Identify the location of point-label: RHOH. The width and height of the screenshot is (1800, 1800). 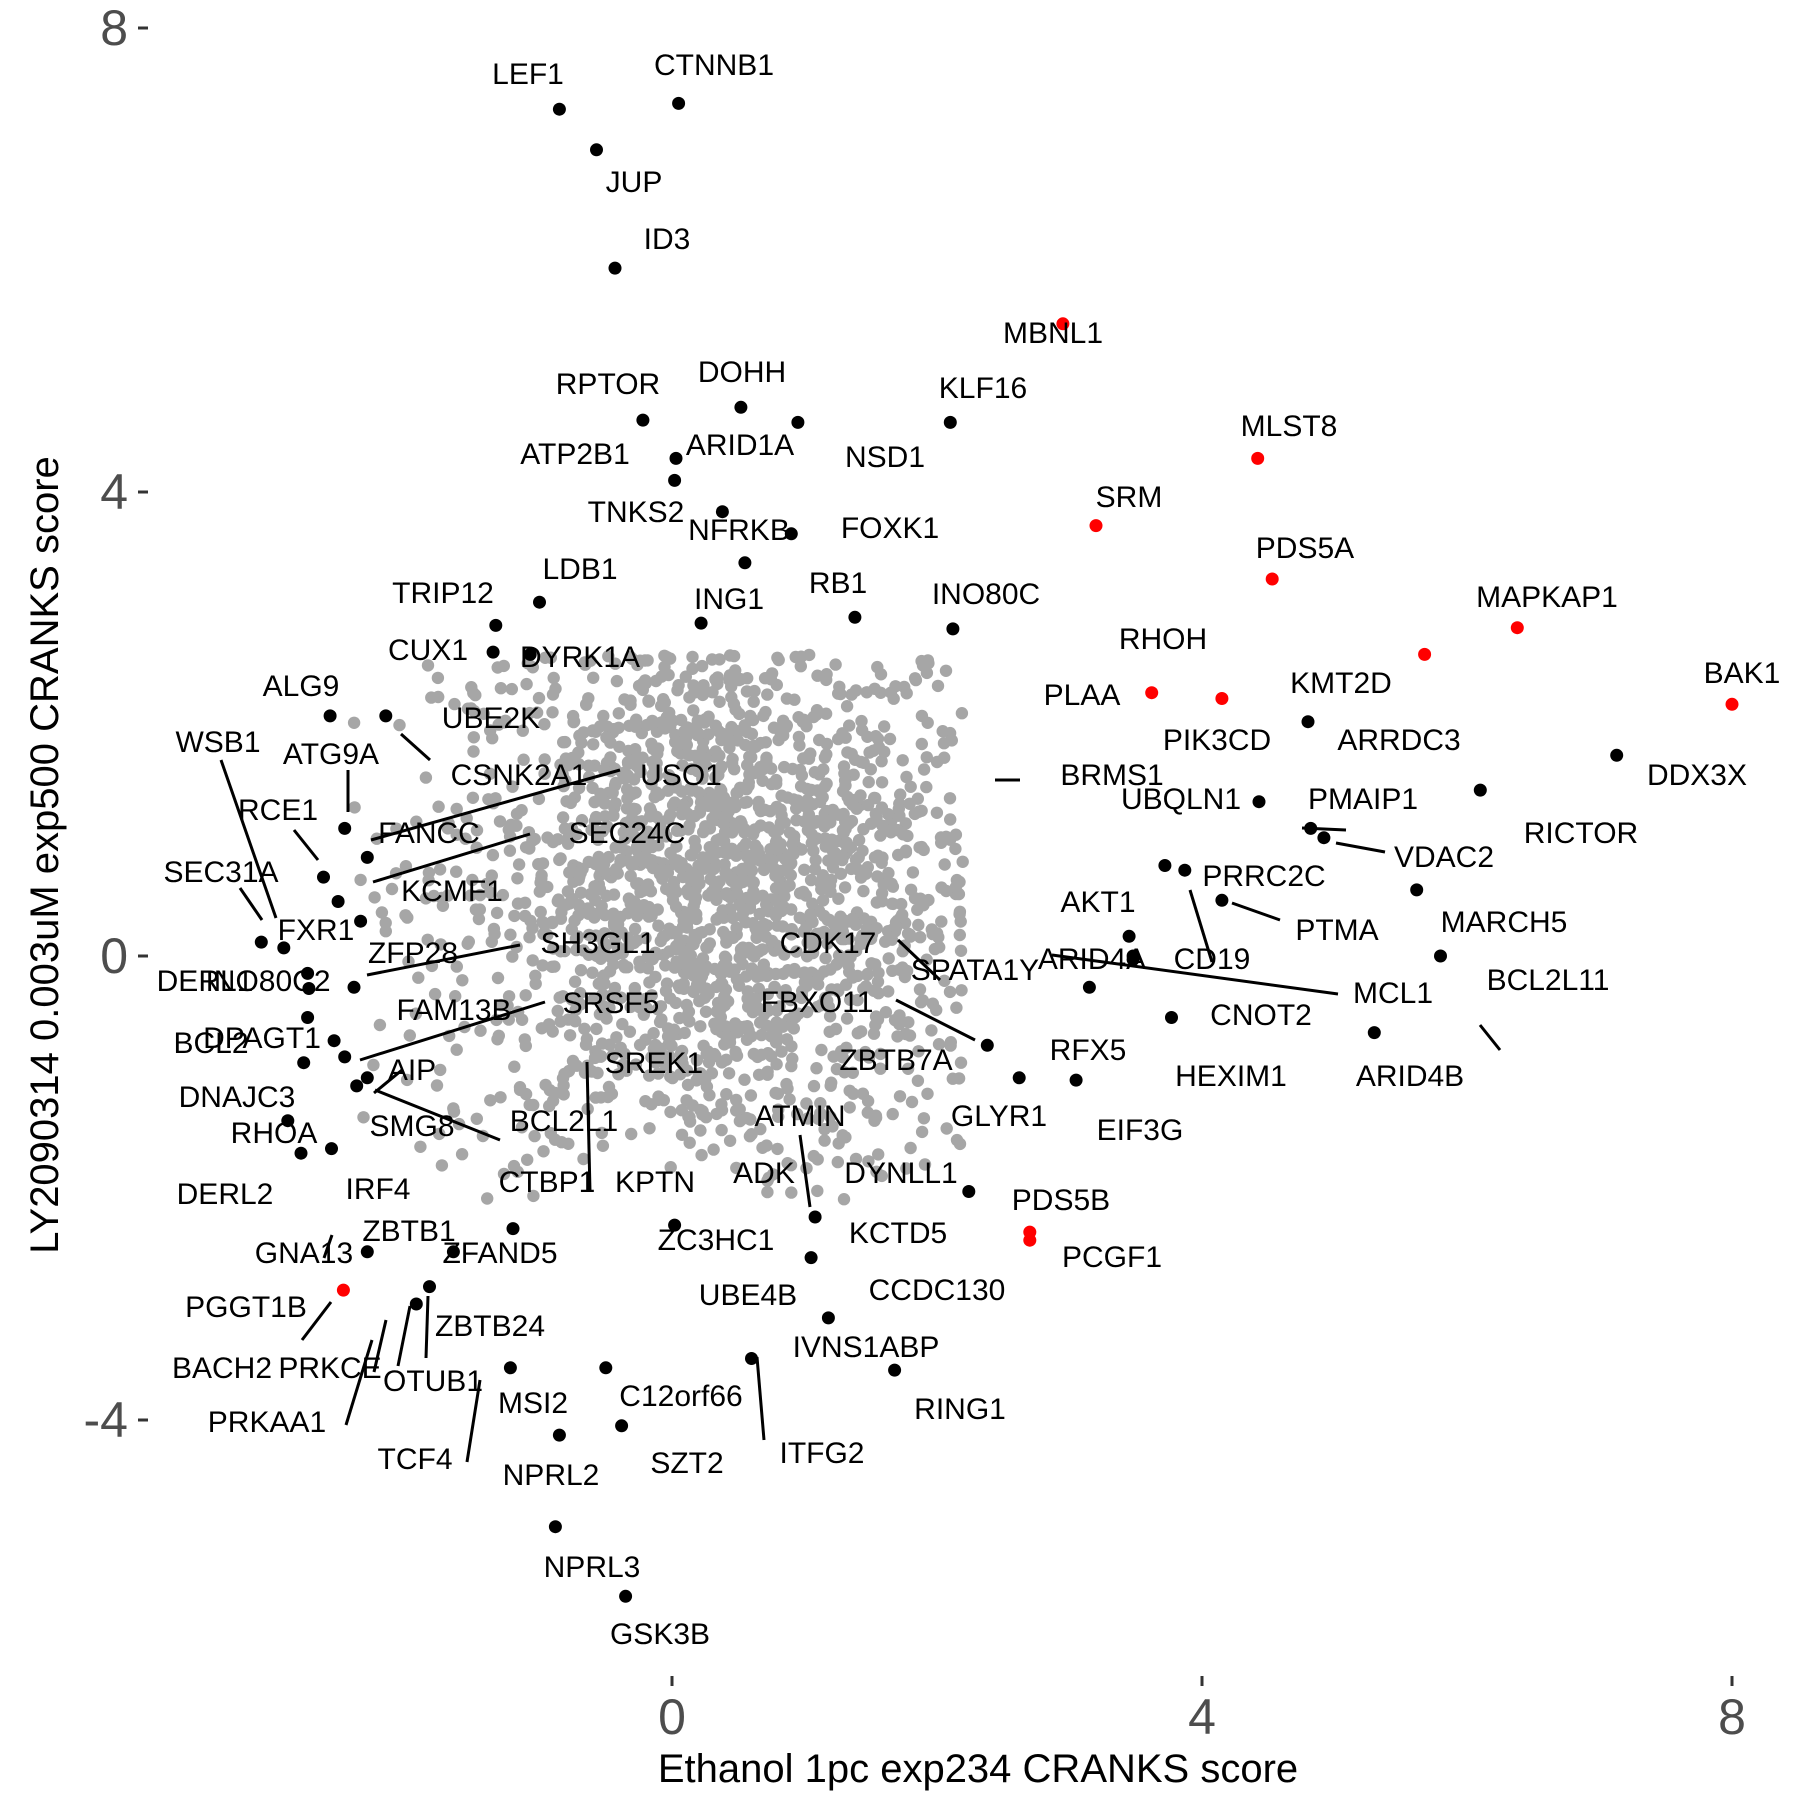
(1163, 639).